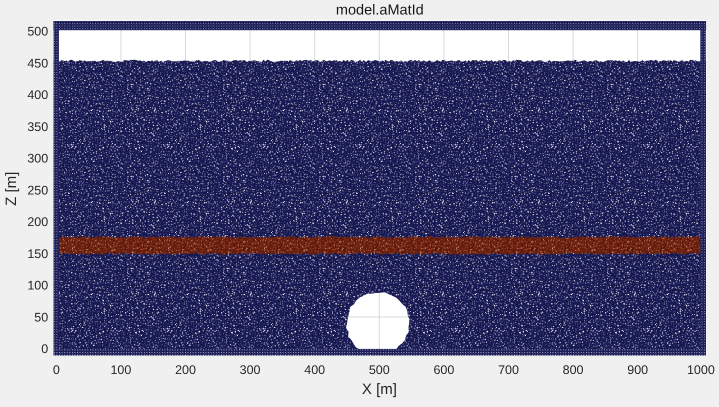 This screenshot has height=407, width=719. What do you see at coordinates (379, 389) in the screenshot?
I see `svg-text: X [m]` at bounding box center [379, 389].